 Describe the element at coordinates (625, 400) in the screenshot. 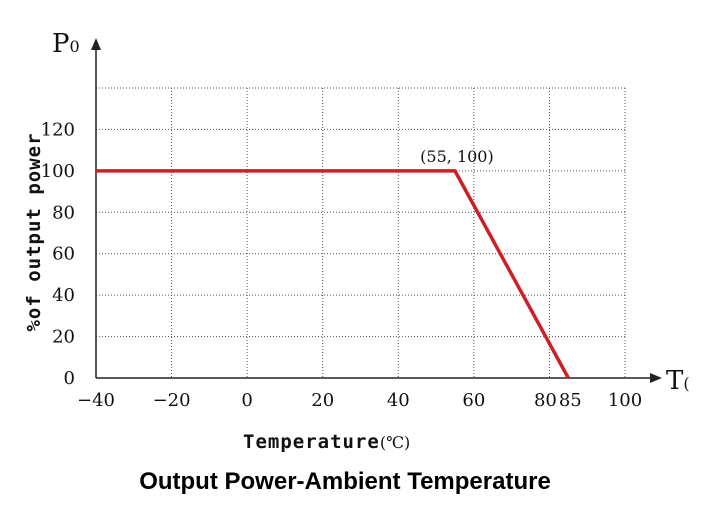

I see `x-tick-label: 100` at that location.